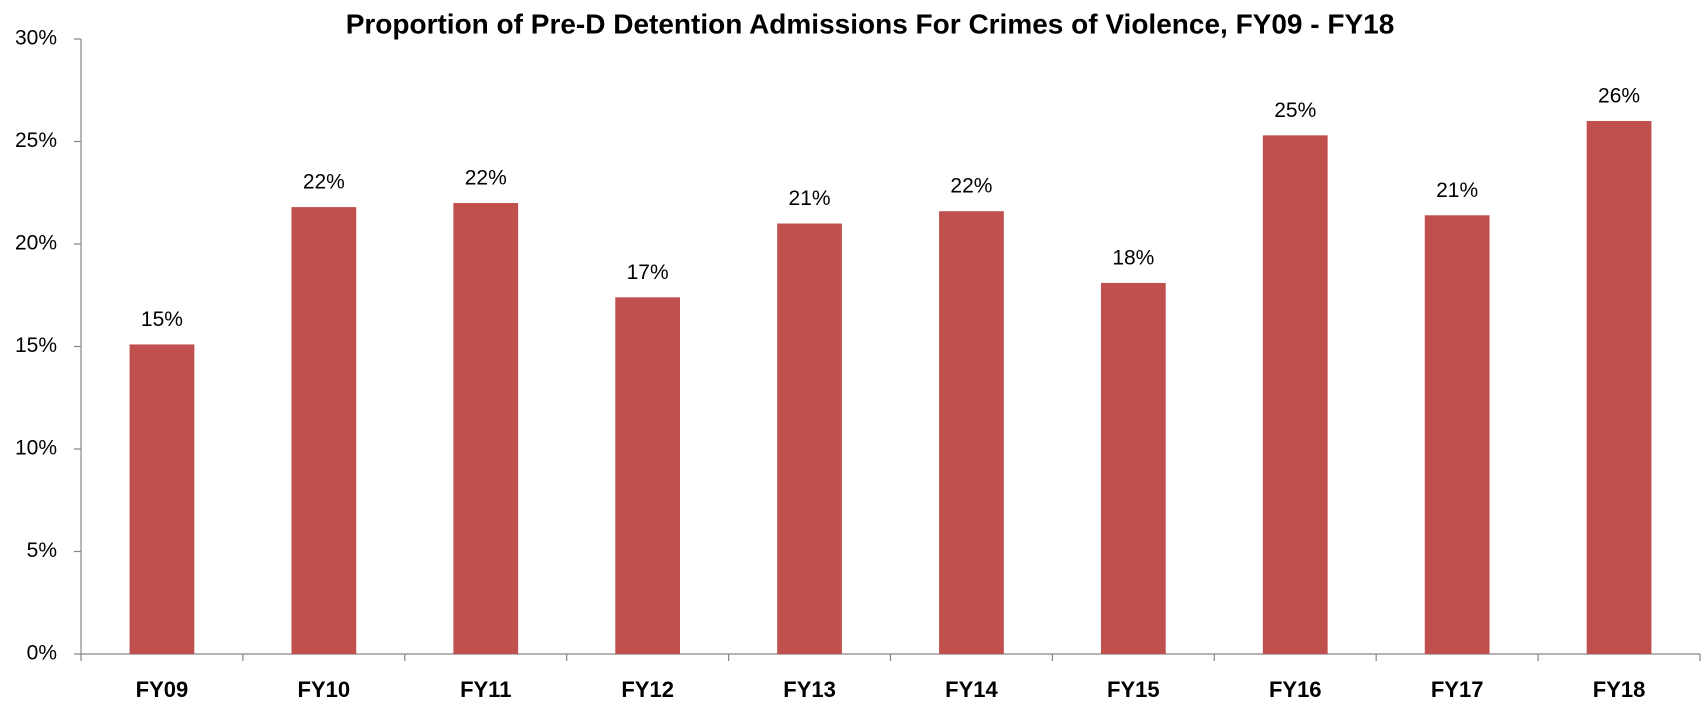 The image size is (1701, 704). What do you see at coordinates (809, 689) in the screenshot?
I see `x-tick-label: FY13` at bounding box center [809, 689].